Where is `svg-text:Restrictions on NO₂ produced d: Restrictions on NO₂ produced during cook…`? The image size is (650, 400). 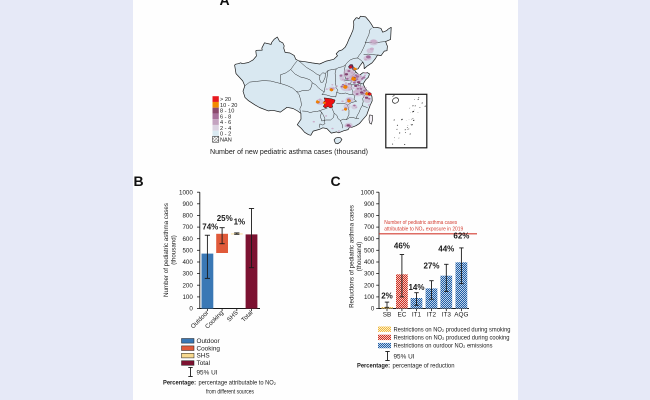 svg-text:Restrictions on NO₂ produced d: Restrictions on NO₂ produced during cook… is located at coordinates (452, 338).